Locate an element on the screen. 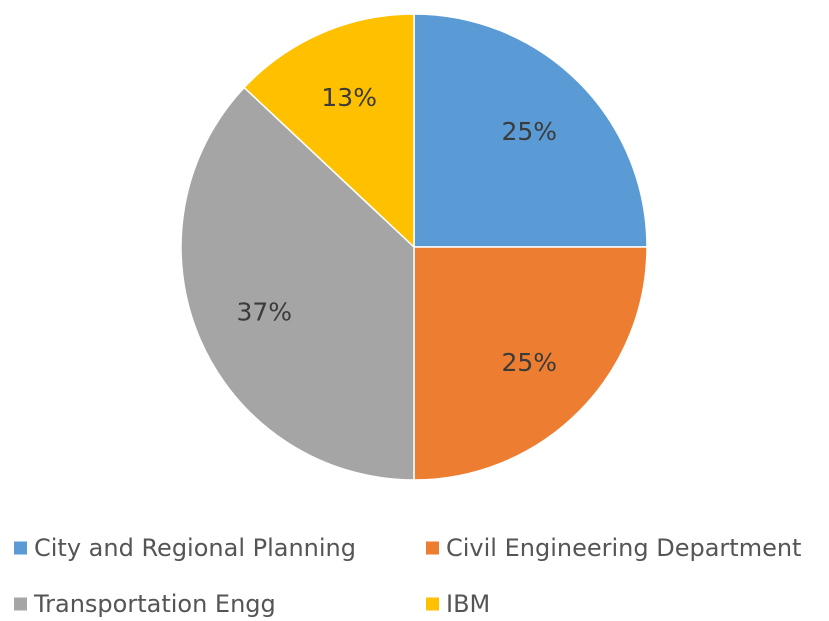  legend-item-transportation-engg: Transportation Engg is located at coordinates (145, 604).